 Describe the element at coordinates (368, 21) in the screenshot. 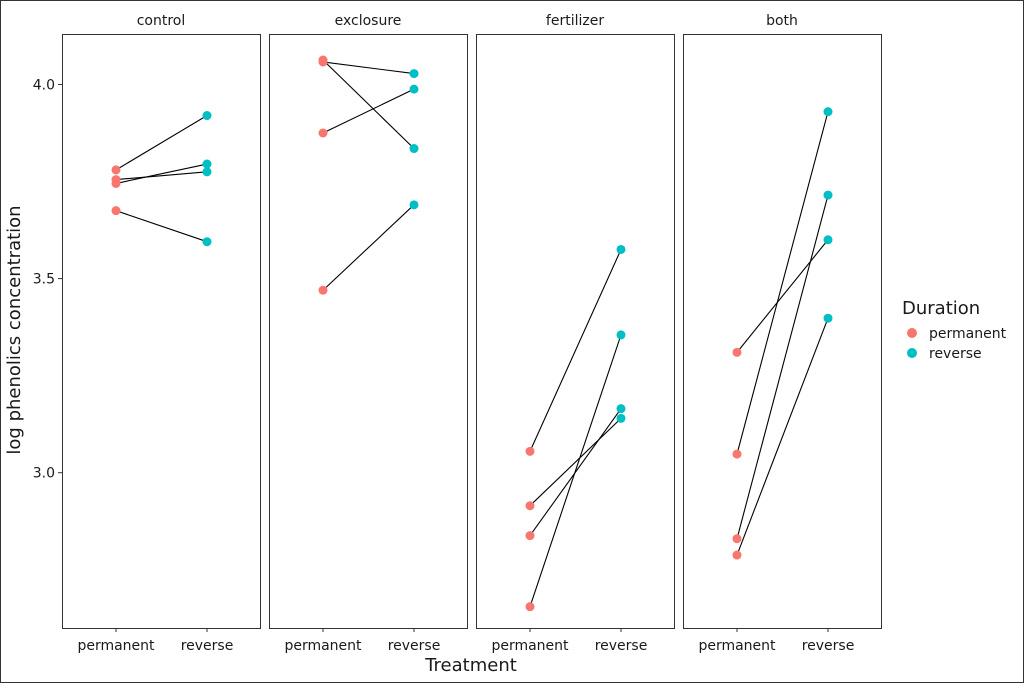

I see `facet-strip-label: exclosure` at that location.